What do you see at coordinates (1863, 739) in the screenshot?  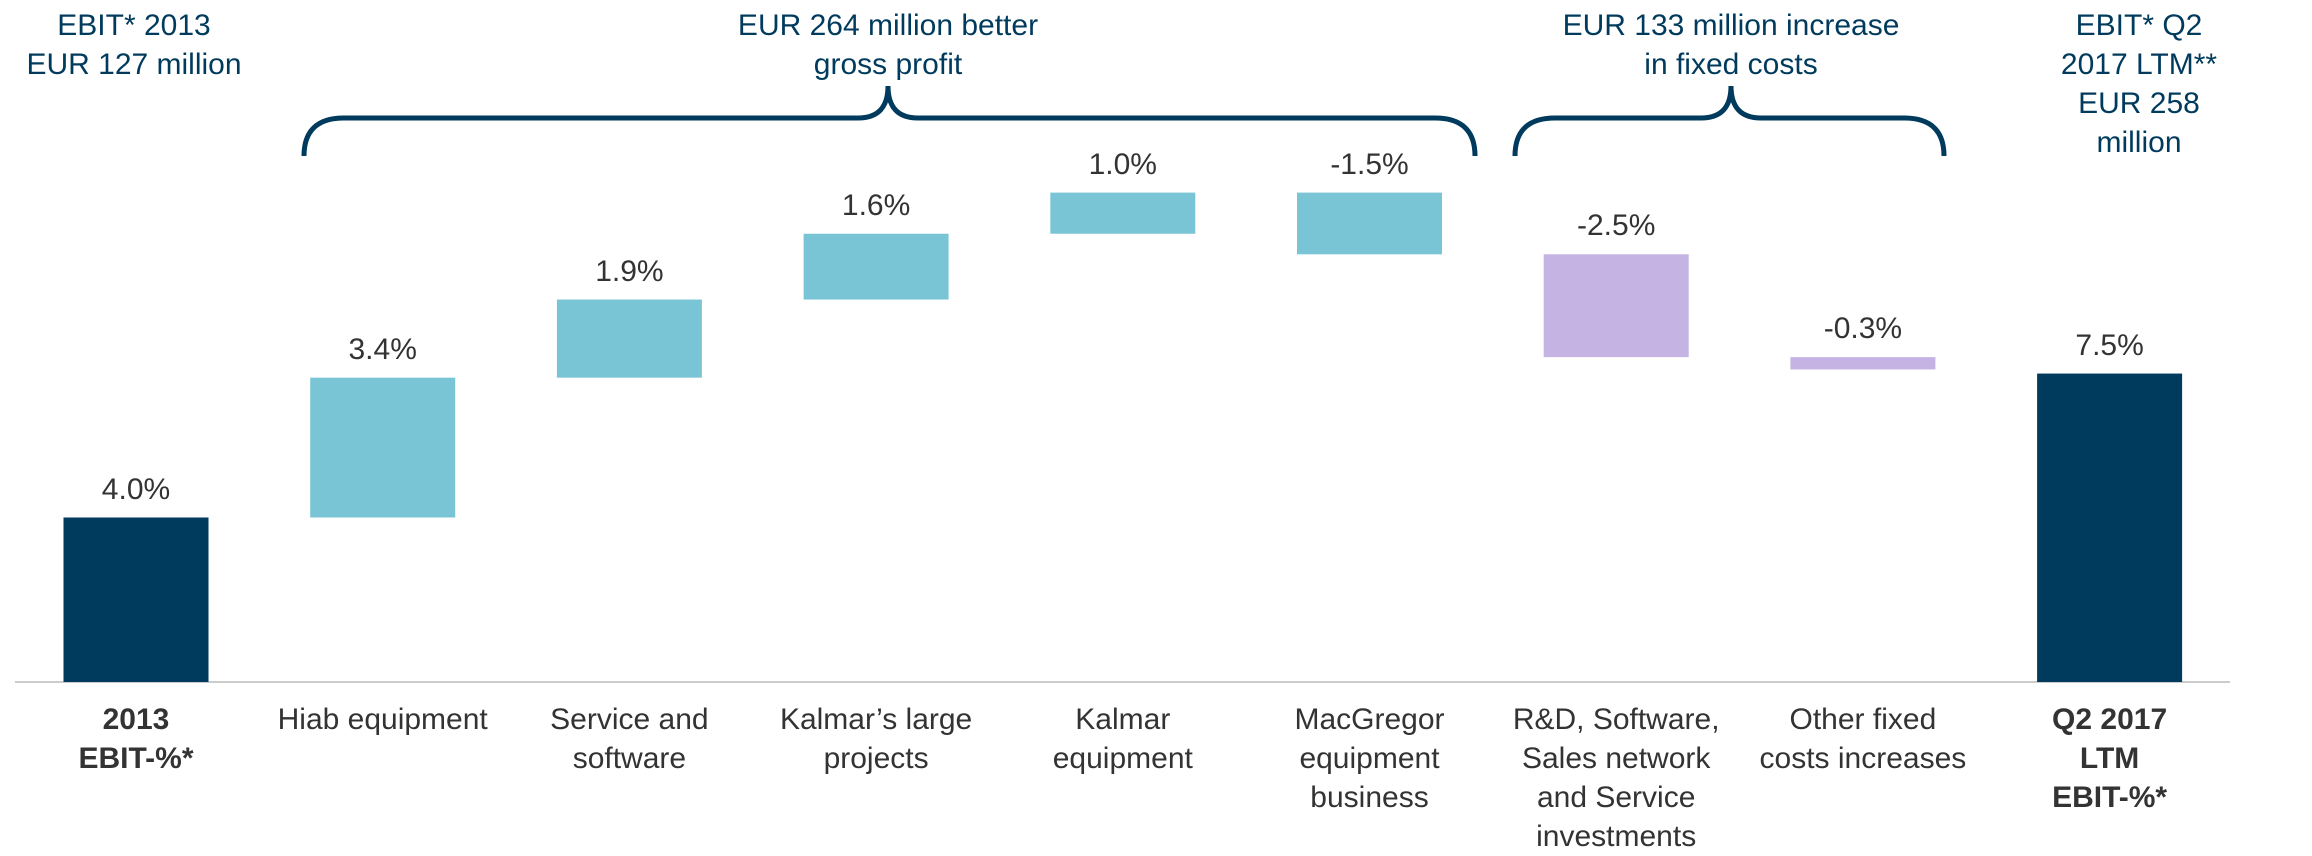 I see `x-tick-label: Other fixed costs increases` at bounding box center [1863, 739].